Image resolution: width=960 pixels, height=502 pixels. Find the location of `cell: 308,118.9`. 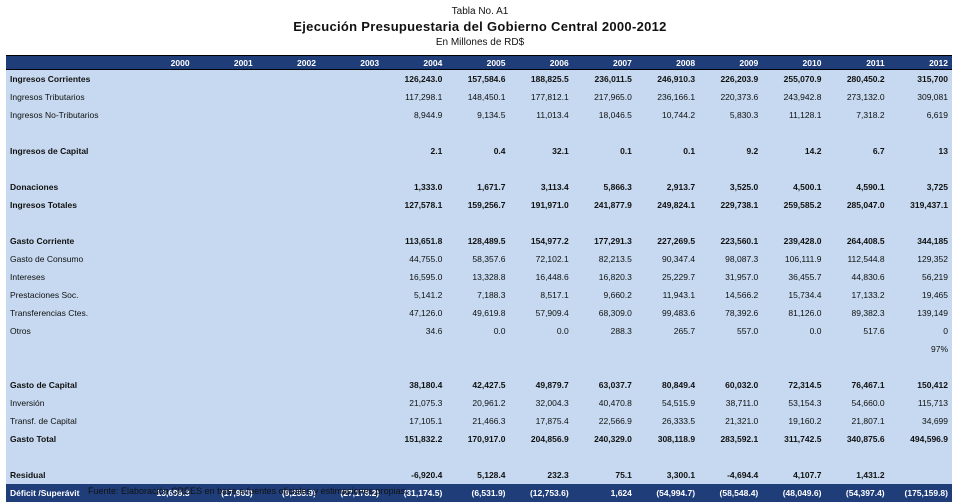

cell: 308,118.9 is located at coordinates (676, 439).